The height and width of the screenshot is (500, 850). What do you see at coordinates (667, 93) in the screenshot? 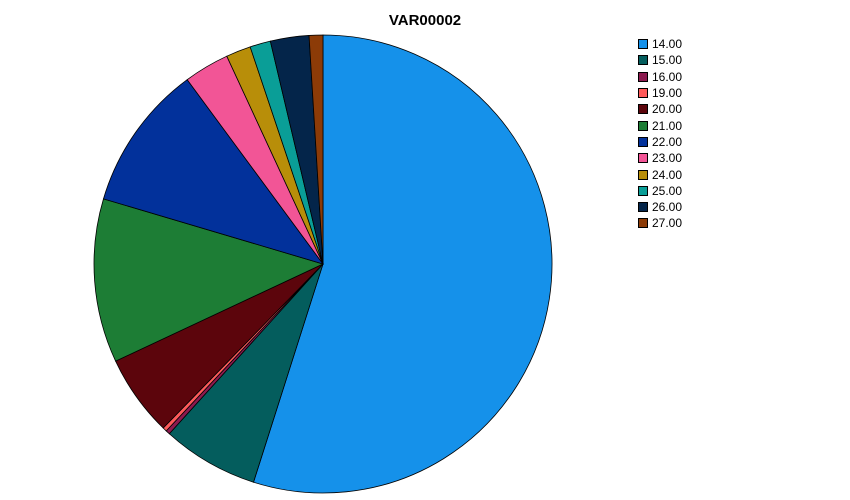
I see `legend-label: 19.00` at bounding box center [667, 93].